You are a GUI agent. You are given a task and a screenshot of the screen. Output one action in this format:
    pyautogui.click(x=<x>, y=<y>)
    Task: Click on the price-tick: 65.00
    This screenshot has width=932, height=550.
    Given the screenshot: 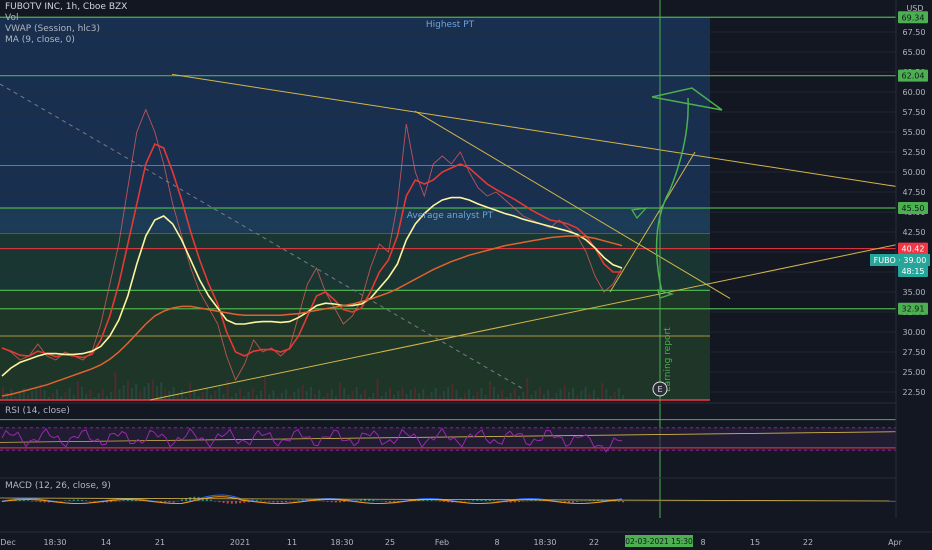 What is the action you would take?
    pyautogui.click(x=914, y=52)
    